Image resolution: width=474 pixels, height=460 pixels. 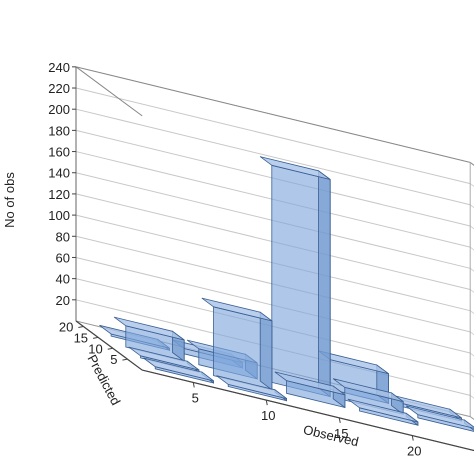 What do you see at coordinates (341, 433) in the screenshot?
I see `x-tick-label: 15` at bounding box center [341, 433].